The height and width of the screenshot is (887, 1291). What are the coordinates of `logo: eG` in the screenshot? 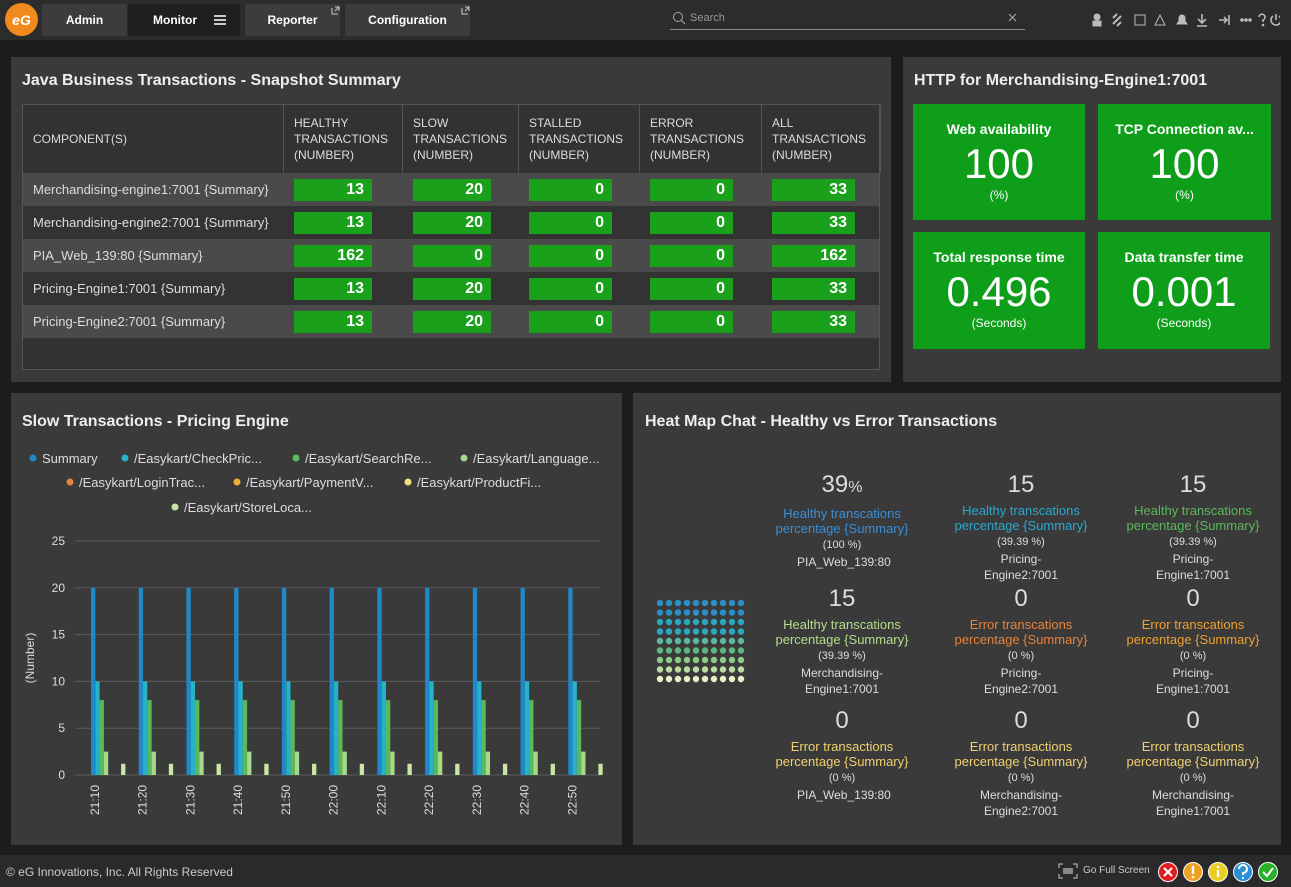 It's located at (21, 19).